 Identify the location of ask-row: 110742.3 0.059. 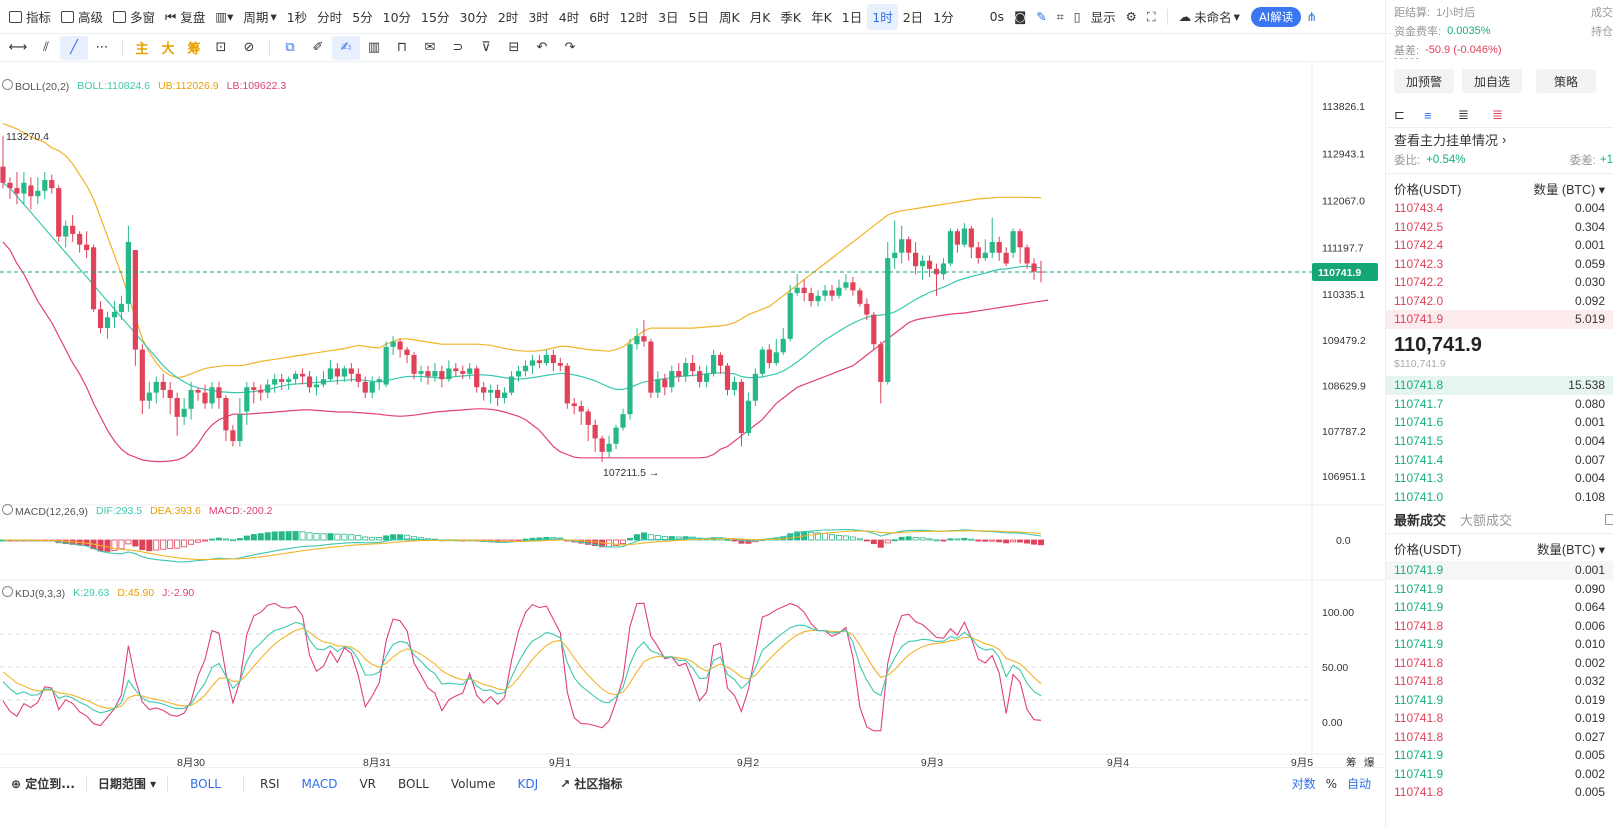
(1499, 264).